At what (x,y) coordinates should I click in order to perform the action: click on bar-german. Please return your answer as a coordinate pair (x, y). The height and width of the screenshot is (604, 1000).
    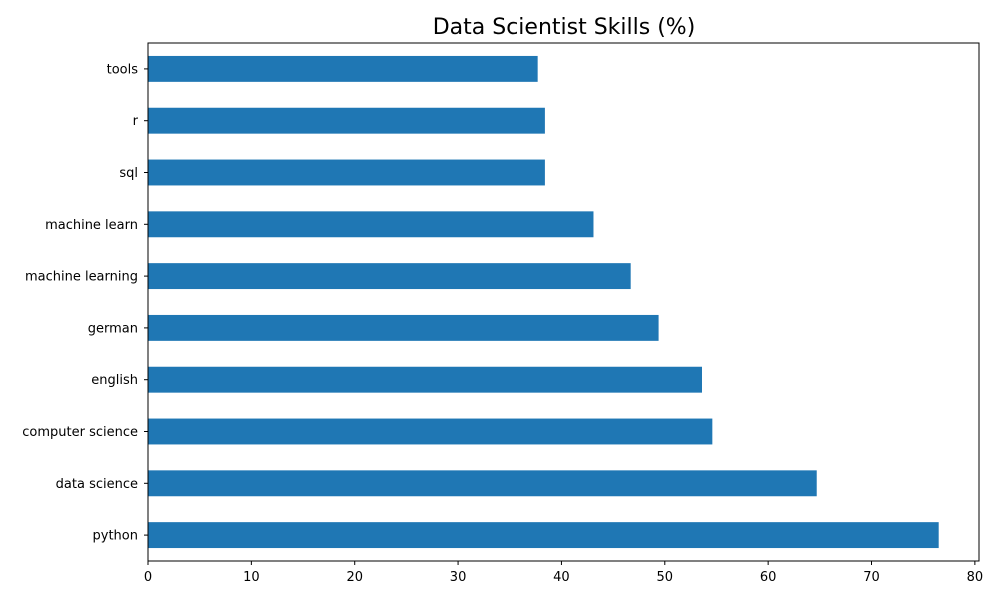
    Looking at the image, I should click on (403, 327).